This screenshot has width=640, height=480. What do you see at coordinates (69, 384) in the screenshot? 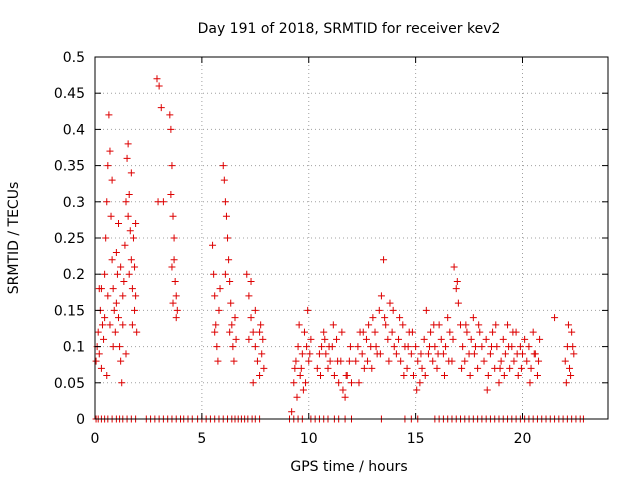
I see `y-tick-label: 0.05` at bounding box center [69, 384].